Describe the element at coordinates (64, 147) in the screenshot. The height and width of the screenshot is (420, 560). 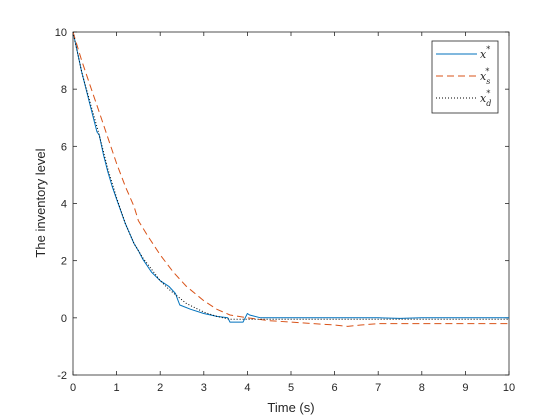
I see `y-tick-label: 6` at that location.